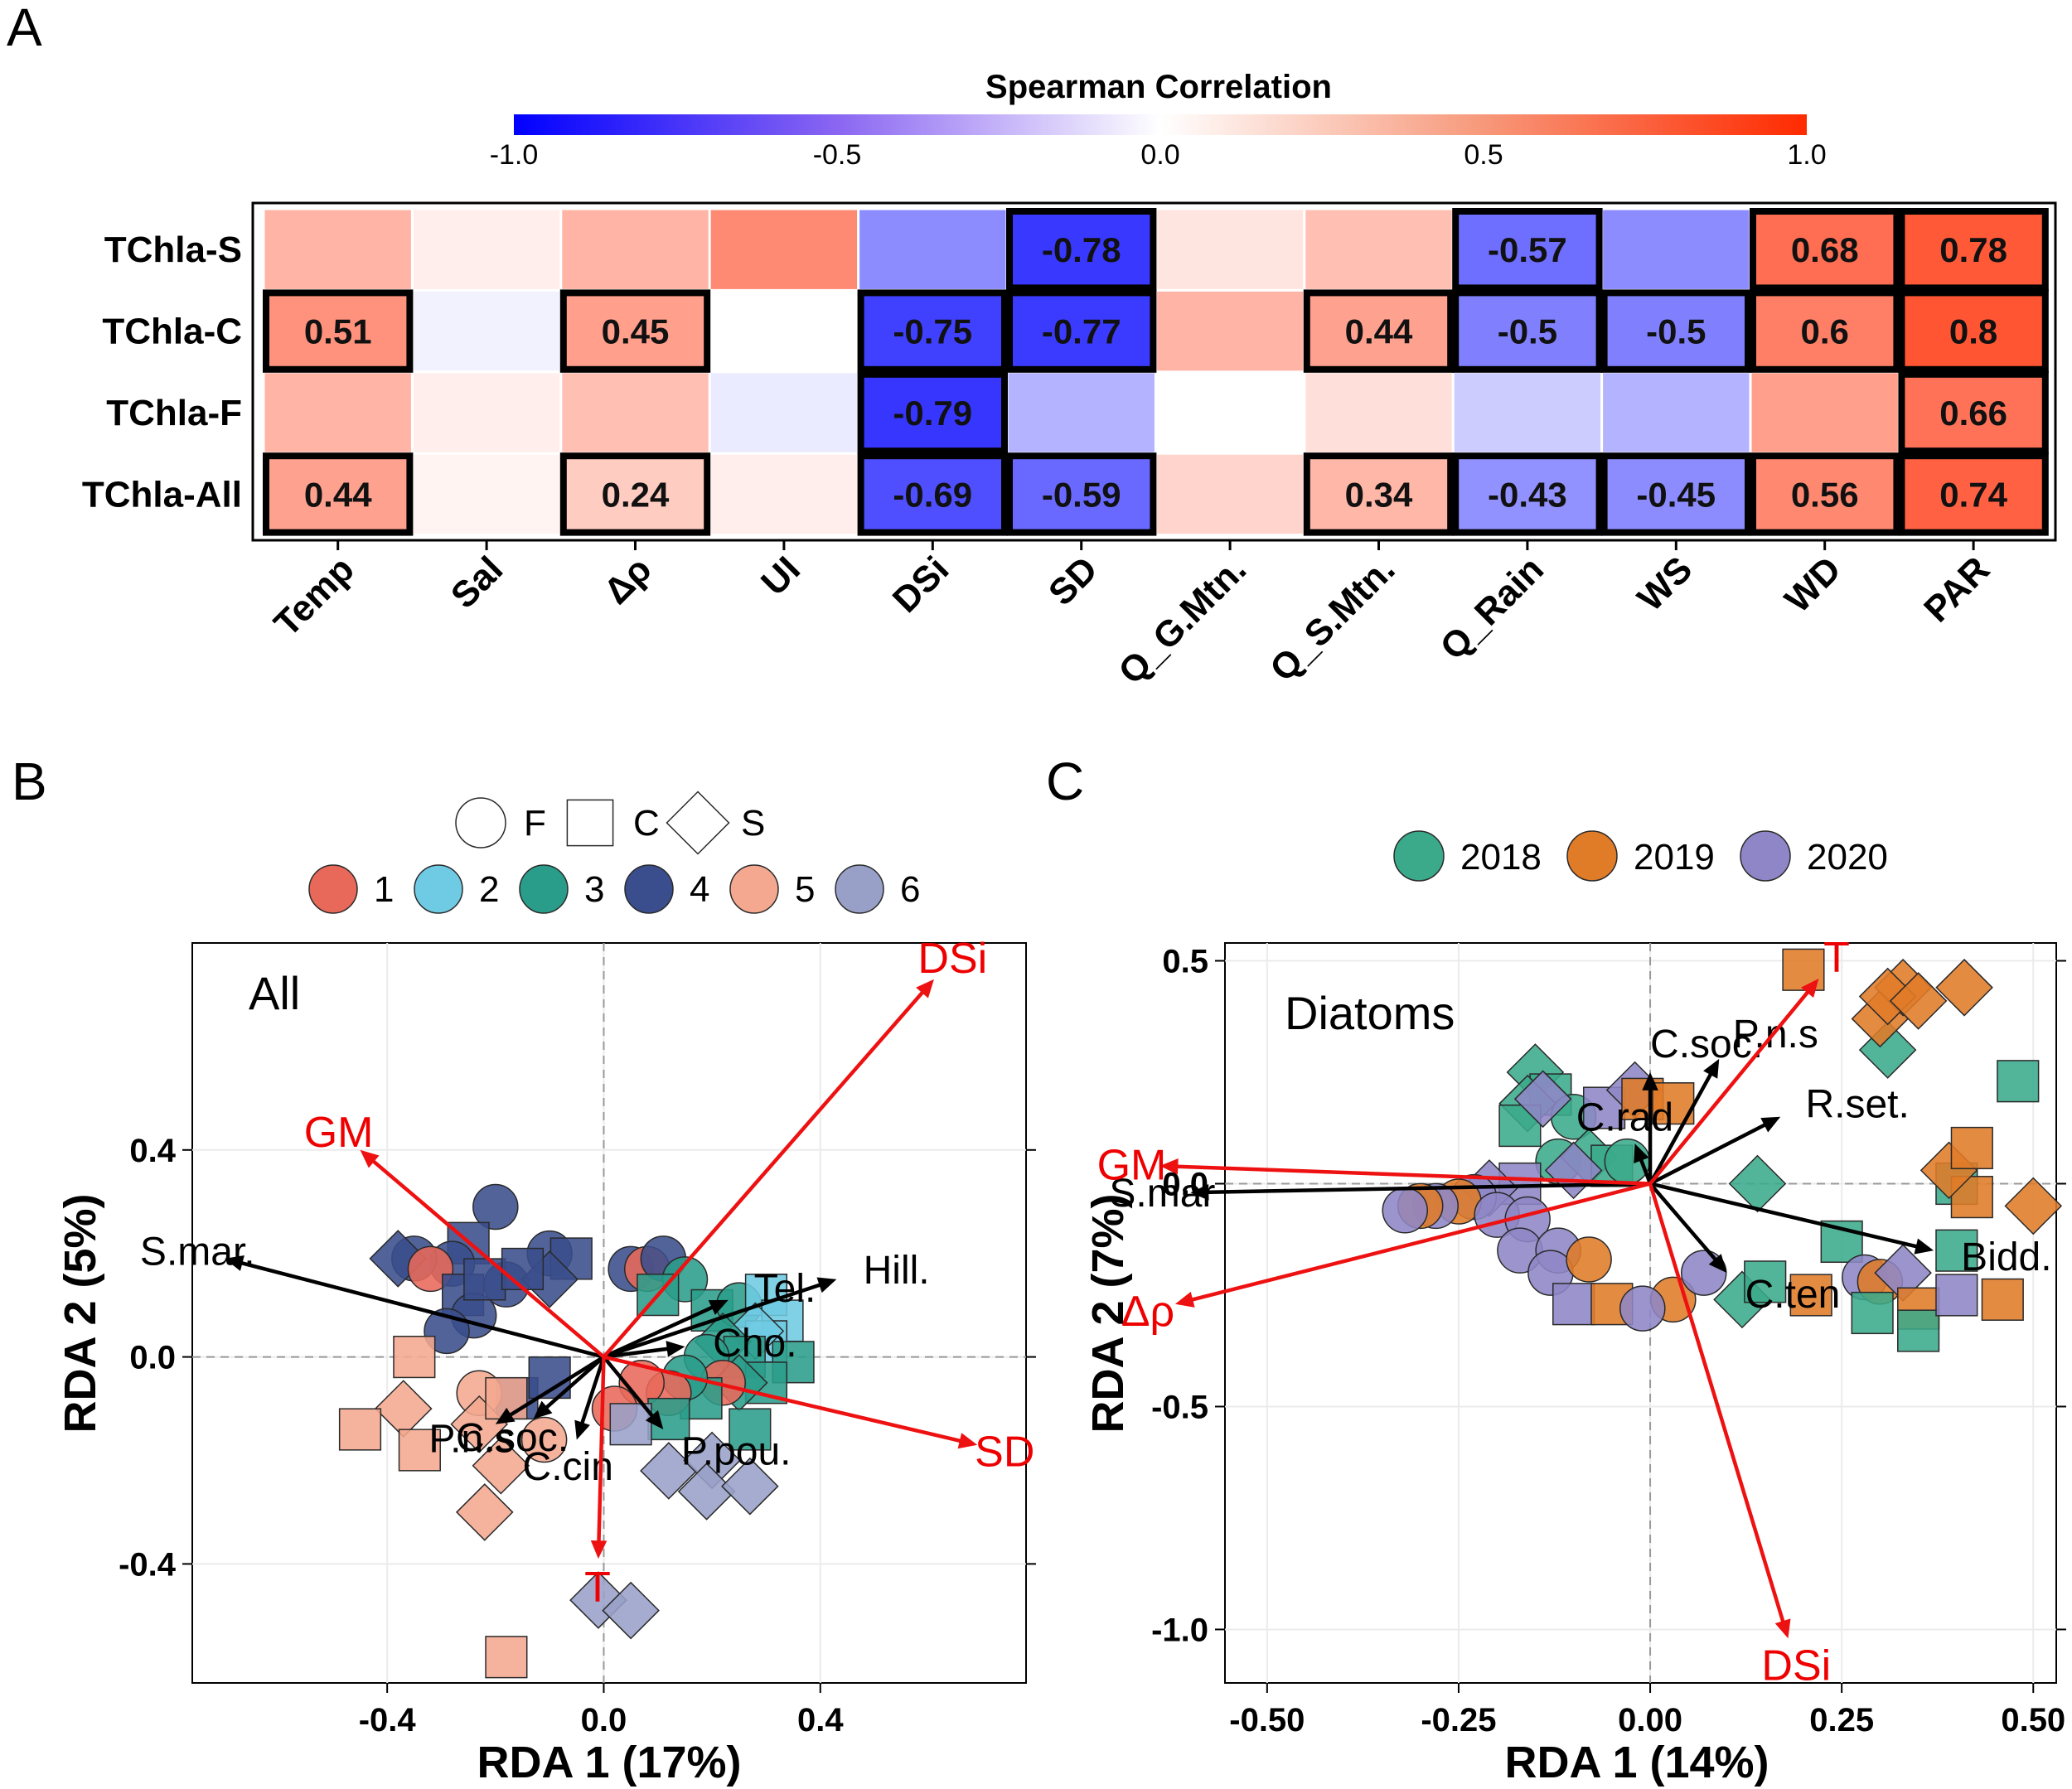  I want to click on legend-shape-f, so click(480, 823).